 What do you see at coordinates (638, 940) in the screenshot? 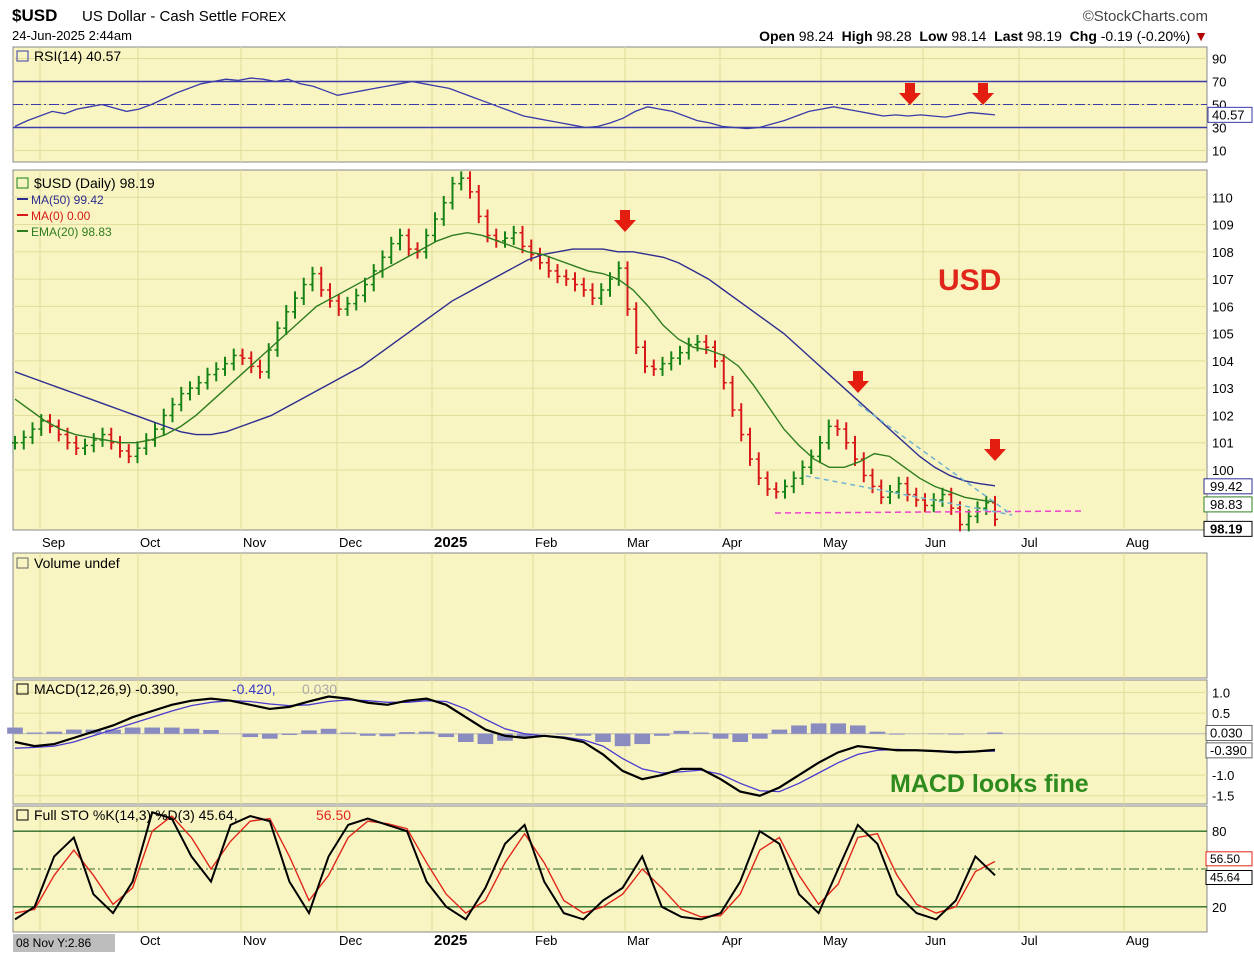
I see `sto-x-tick-label: Mar` at bounding box center [638, 940].